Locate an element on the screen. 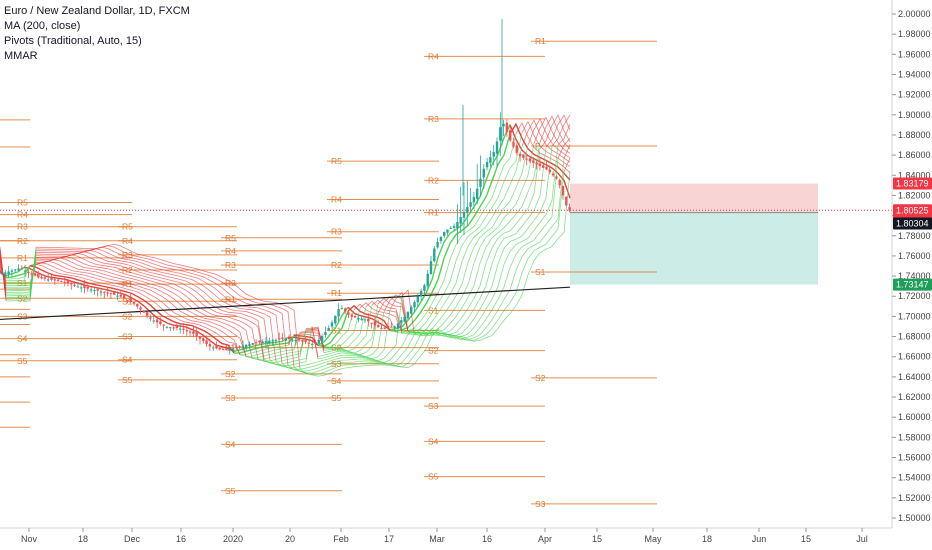 This screenshot has width=932, height=550. y-tick-label: 1.66000 is located at coordinates (914, 357).